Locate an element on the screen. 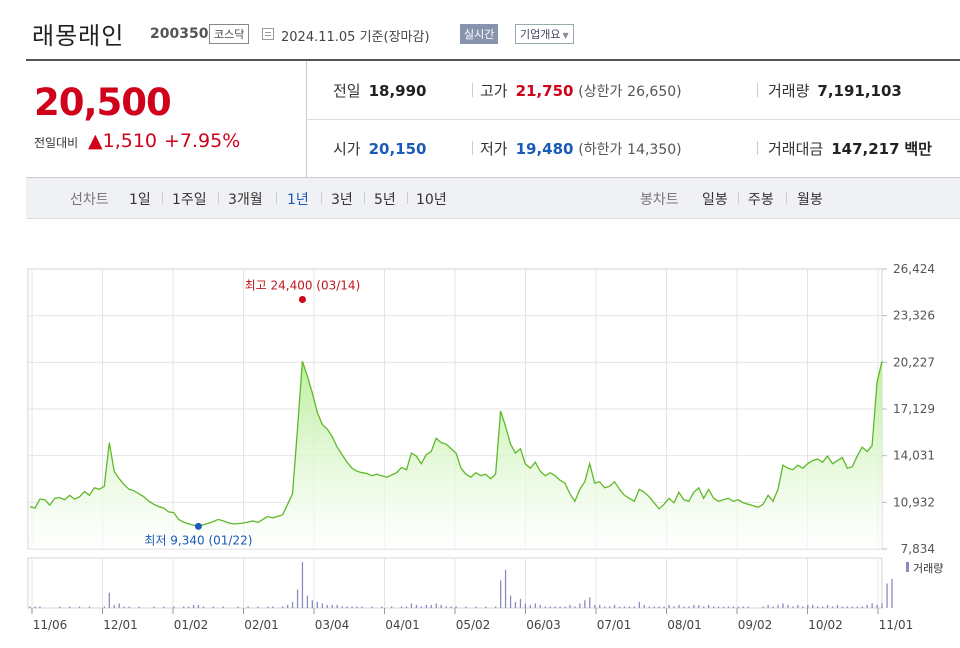 Image resolution: width=960 pixels, height=648 pixels. quote-row-divider is located at coordinates (633, 119).